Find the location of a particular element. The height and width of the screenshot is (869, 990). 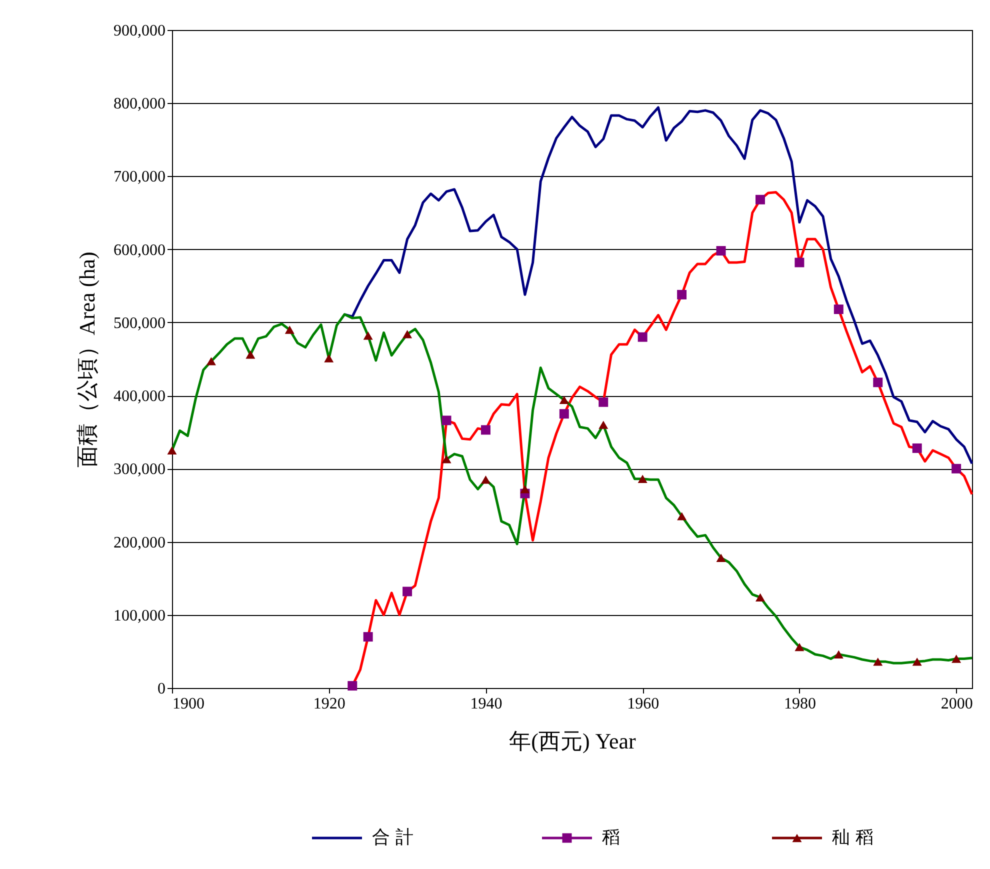

legend-label: 秈 稻 is located at coordinates (853, 837).